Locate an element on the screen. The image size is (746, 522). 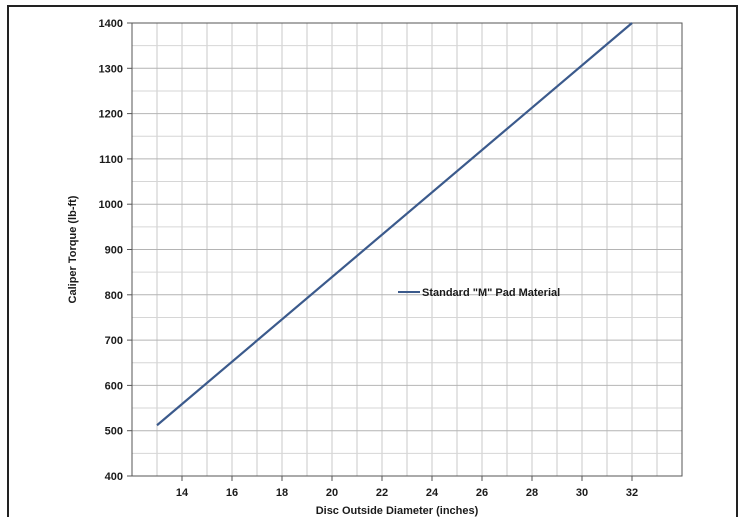
y-tick-label: 600 is located at coordinates (114, 386).